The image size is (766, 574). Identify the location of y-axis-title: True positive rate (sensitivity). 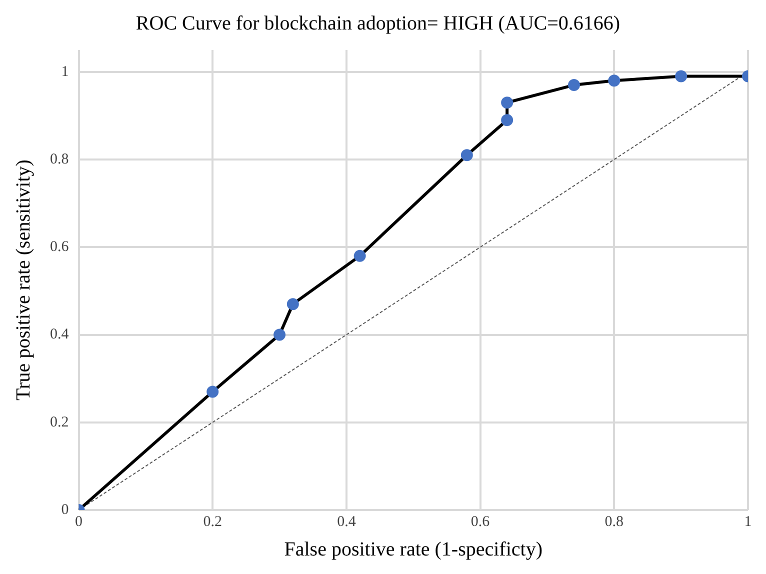
(23, 280).